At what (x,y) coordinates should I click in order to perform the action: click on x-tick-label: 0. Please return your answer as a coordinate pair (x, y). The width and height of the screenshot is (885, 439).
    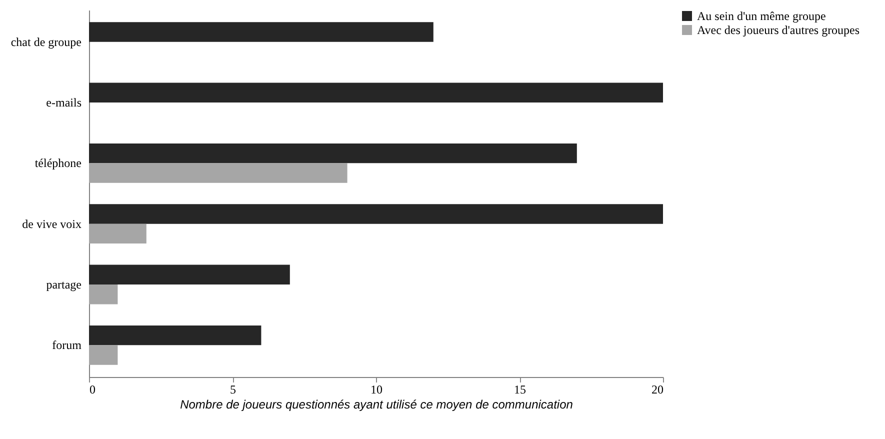
    Looking at the image, I should click on (93, 389).